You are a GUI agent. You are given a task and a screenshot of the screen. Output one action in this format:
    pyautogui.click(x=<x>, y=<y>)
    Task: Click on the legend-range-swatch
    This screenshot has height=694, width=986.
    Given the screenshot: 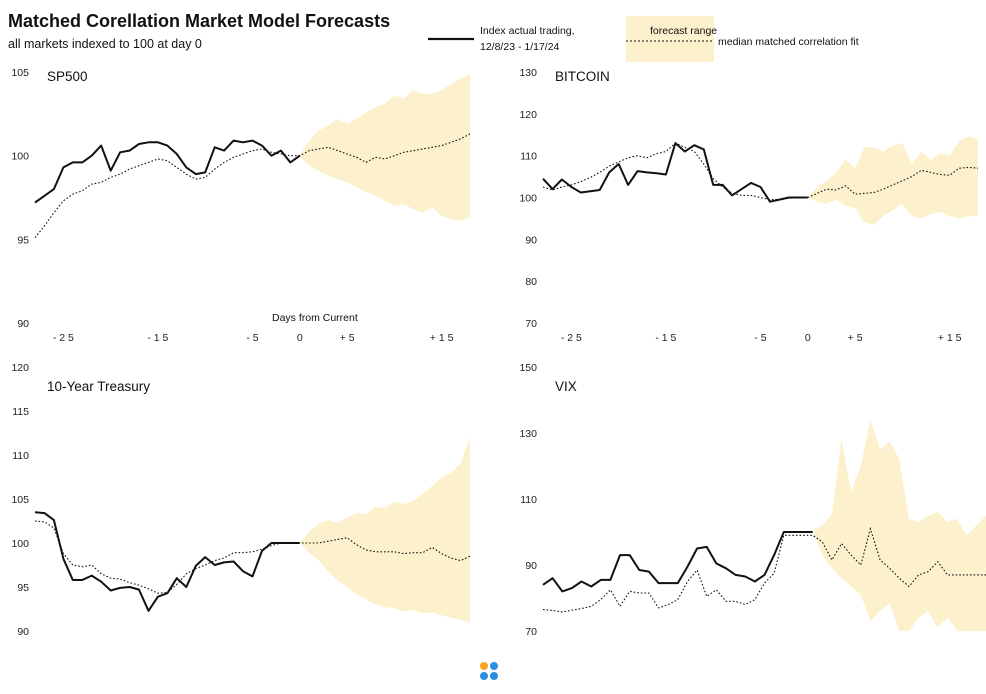 What is the action you would take?
    pyautogui.click(x=670, y=39)
    